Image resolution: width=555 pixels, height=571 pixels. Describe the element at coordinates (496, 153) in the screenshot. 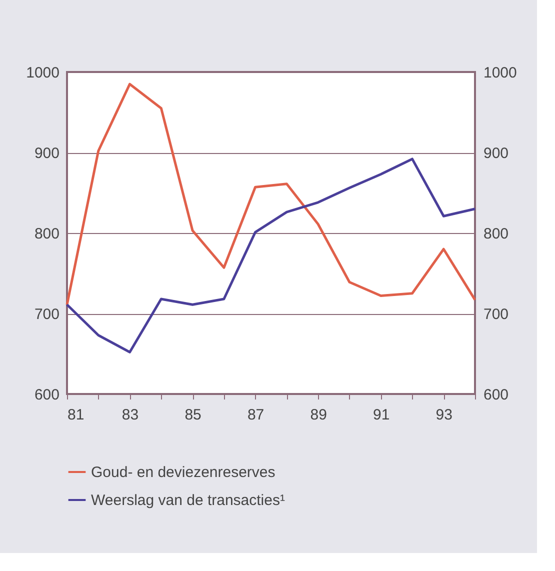

I see `y2-tick-label: 900` at that location.